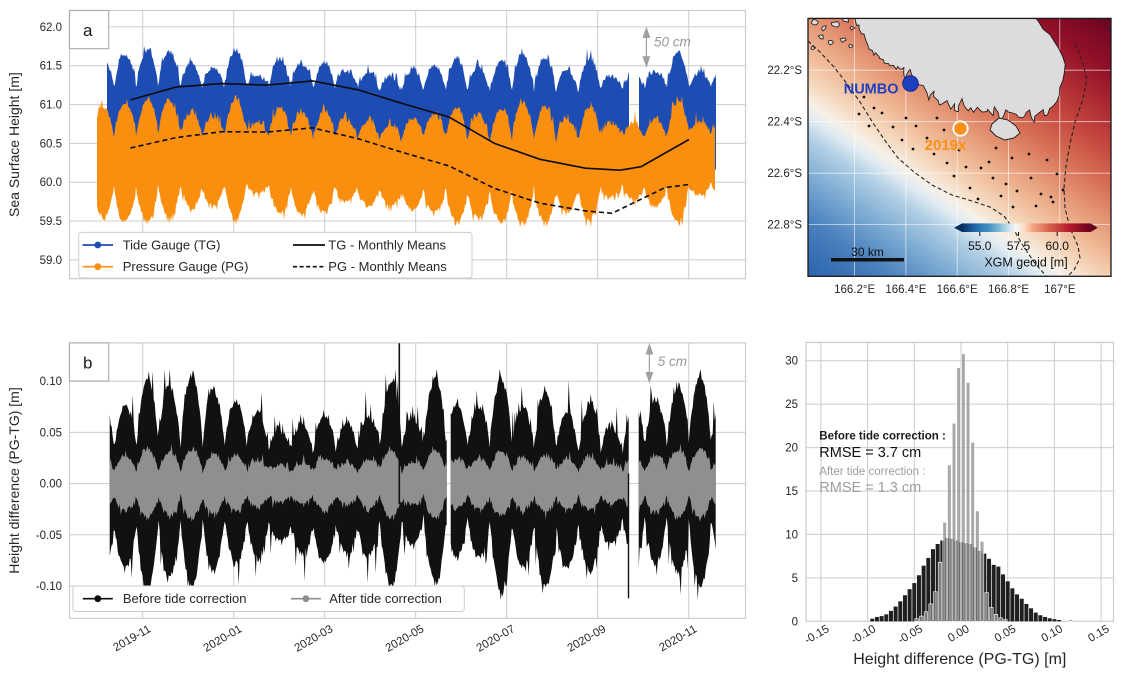 This screenshot has width=1123, height=689. Describe the element at coordinates (51, 433) in the screenshot. I see `svg-text: 0.05` at that location.